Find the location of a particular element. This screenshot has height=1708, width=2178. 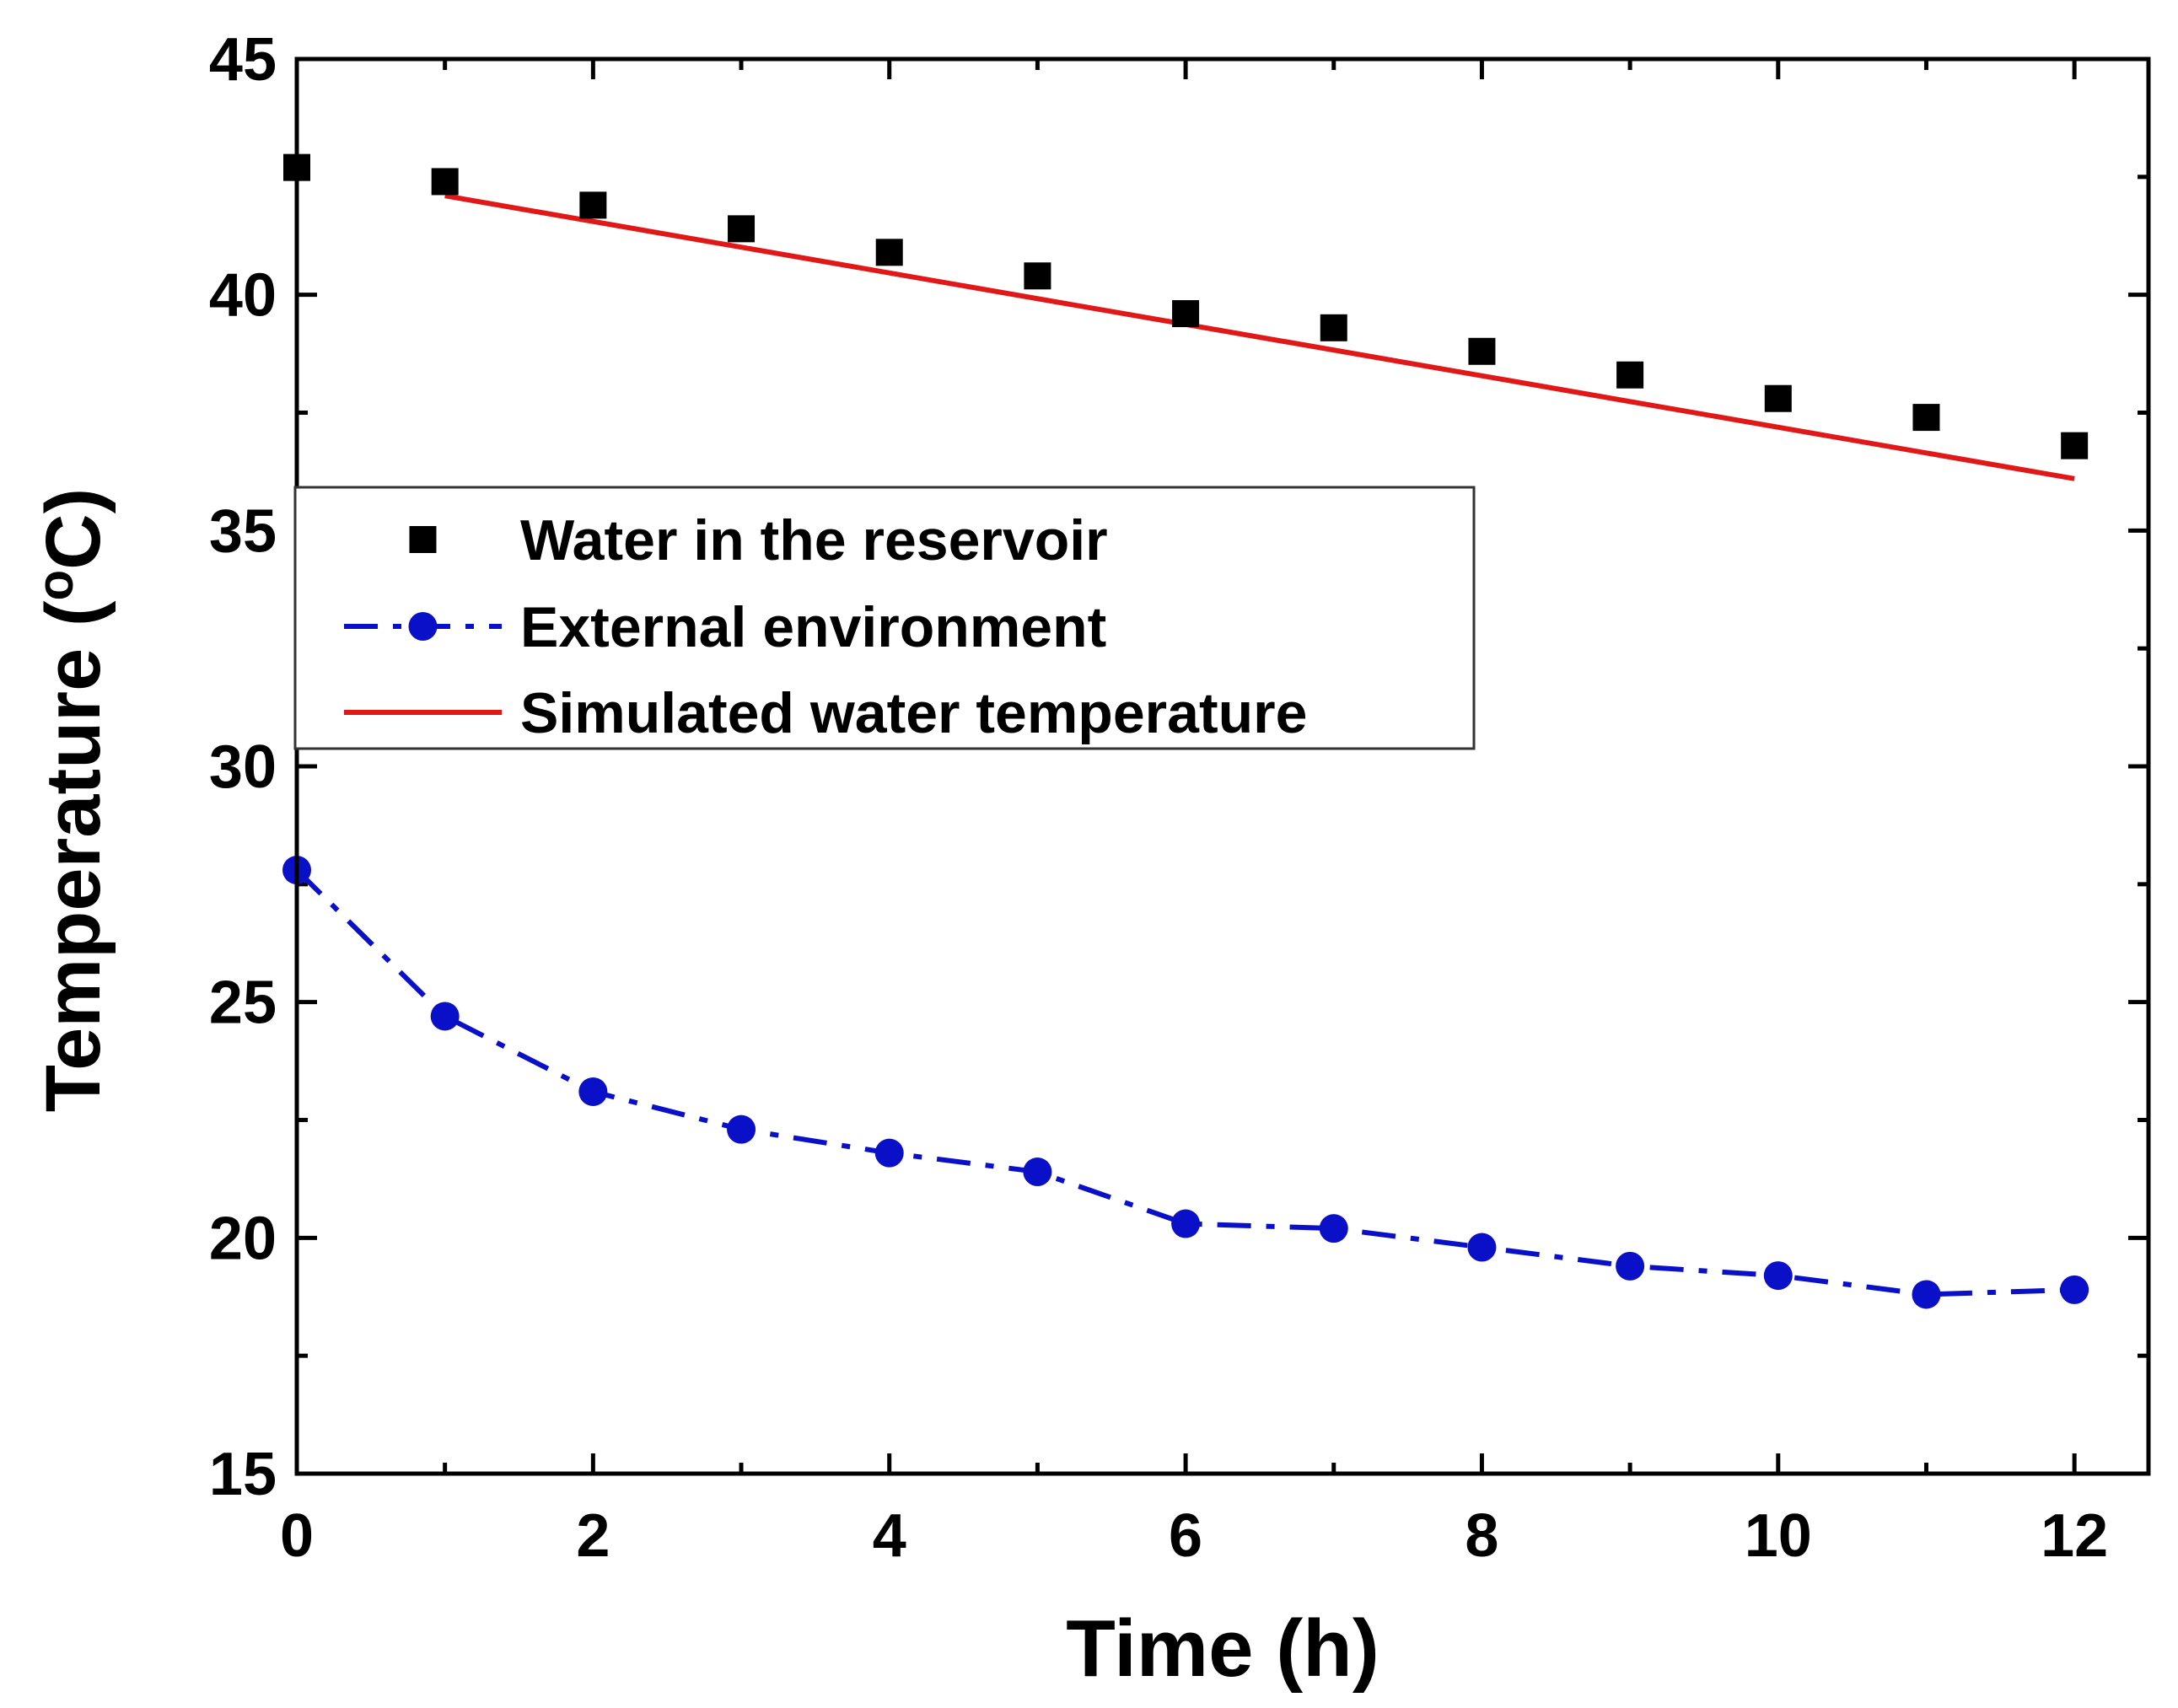

x-tick-label: 4 is located at coordinates (889, 1536).